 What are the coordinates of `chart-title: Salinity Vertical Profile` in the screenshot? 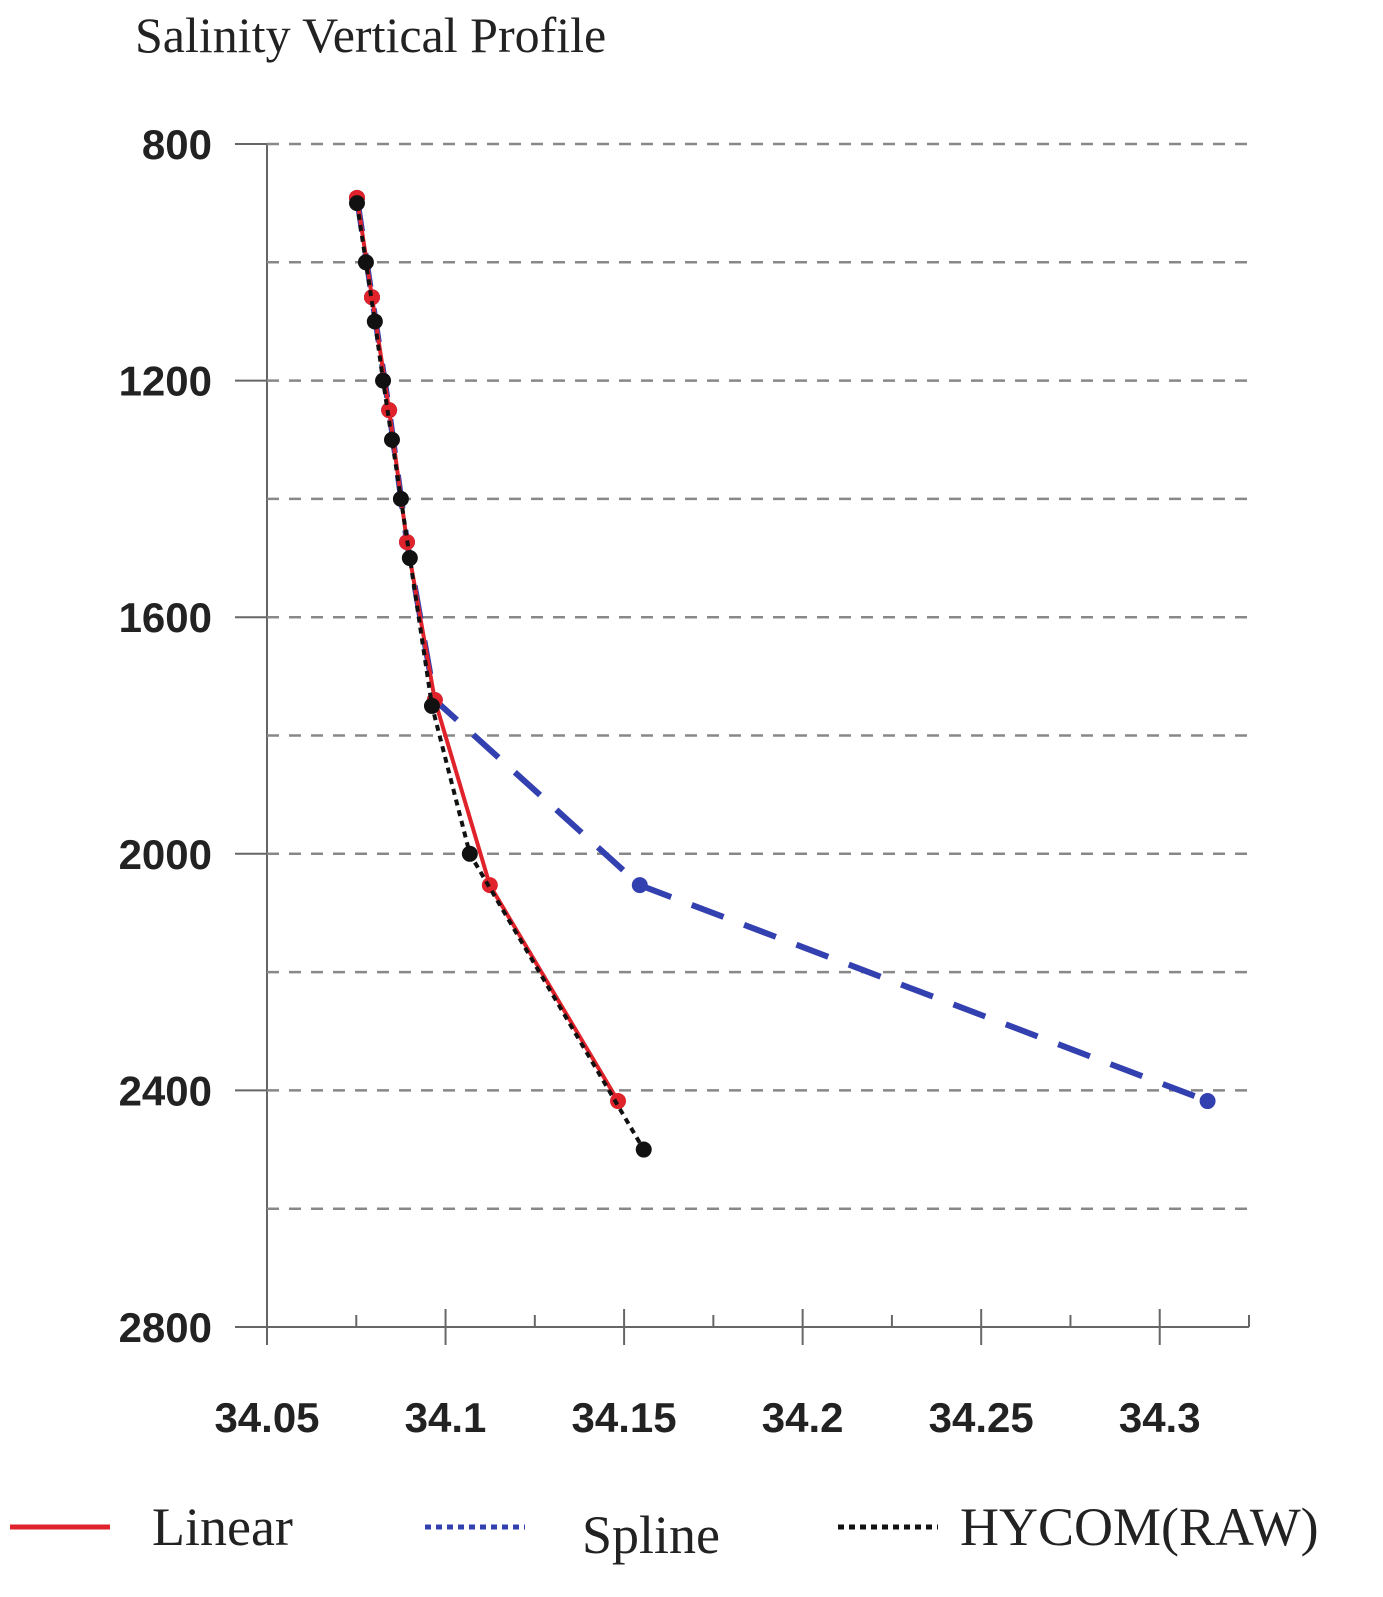 It's located at (370, 35).